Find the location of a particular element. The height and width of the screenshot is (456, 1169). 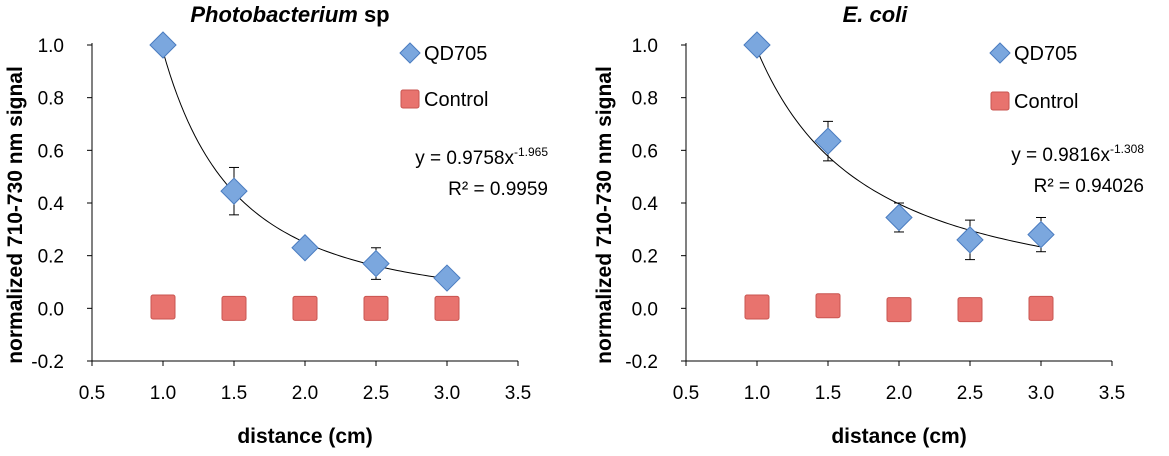

chart-title-main: Photobacterium is located at coordinates (273, 14).